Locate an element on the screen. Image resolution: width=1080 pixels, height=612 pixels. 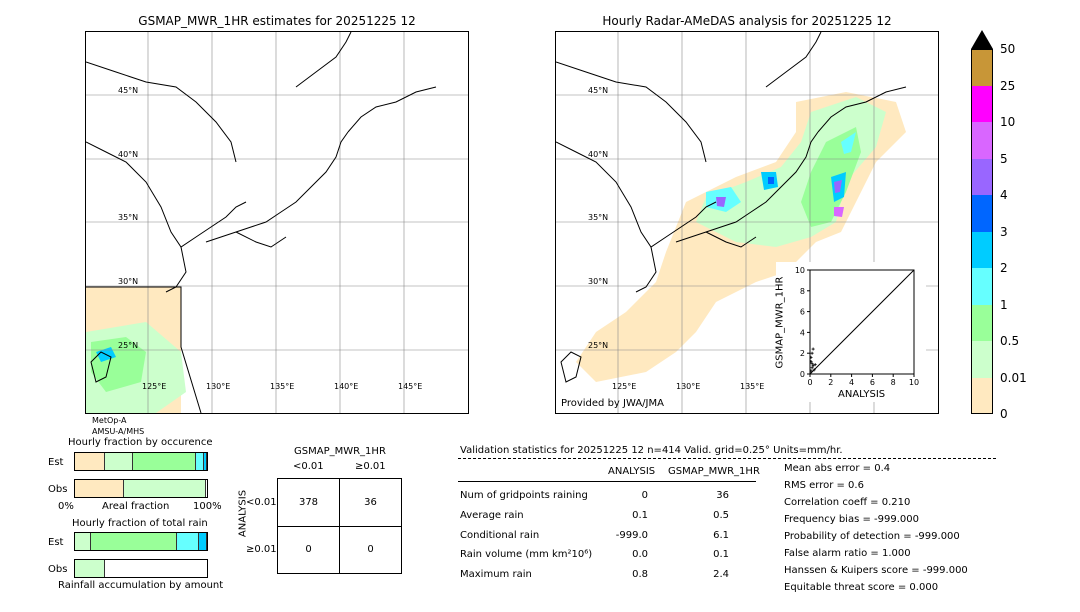
scatter-ytick-label: 6 is located at coordinates (802, 312).